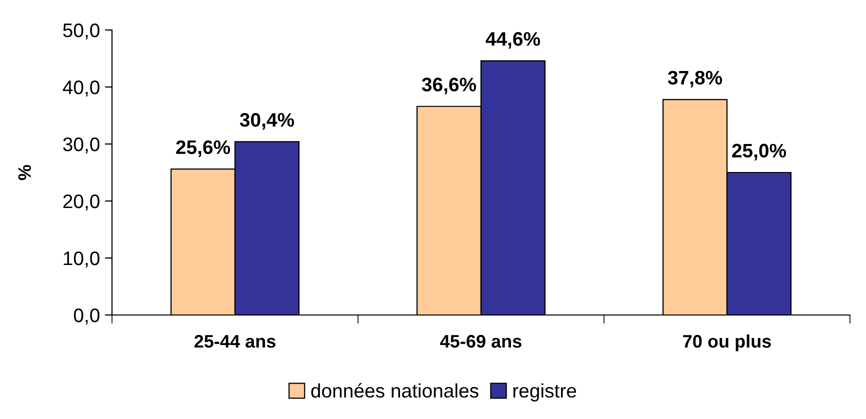 The width and height of the screenshot is (866, 419). I want to click on y-tick-label: 30,0, so click(81, 145).